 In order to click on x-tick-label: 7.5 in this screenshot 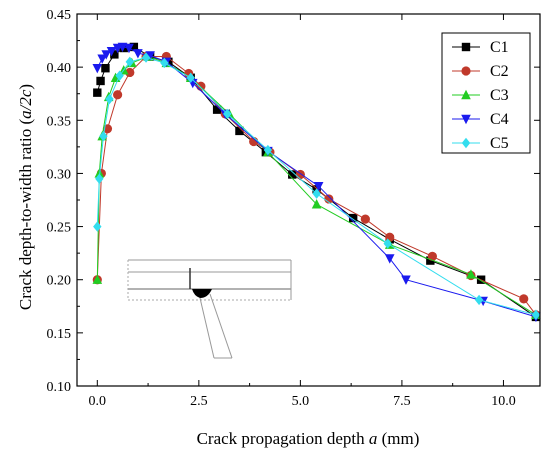, I will do `click(402, 401)`.